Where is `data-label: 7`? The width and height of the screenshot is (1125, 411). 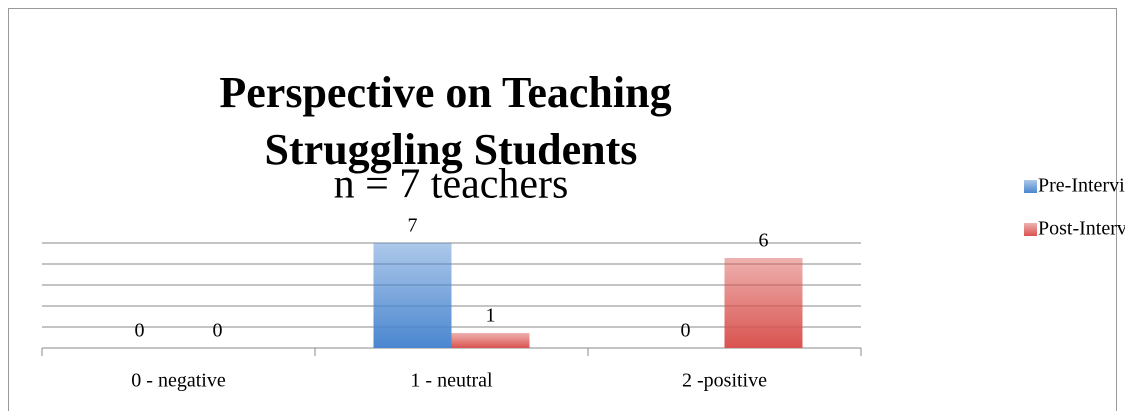
data-label: 7 is located at coordinates (413, 226).